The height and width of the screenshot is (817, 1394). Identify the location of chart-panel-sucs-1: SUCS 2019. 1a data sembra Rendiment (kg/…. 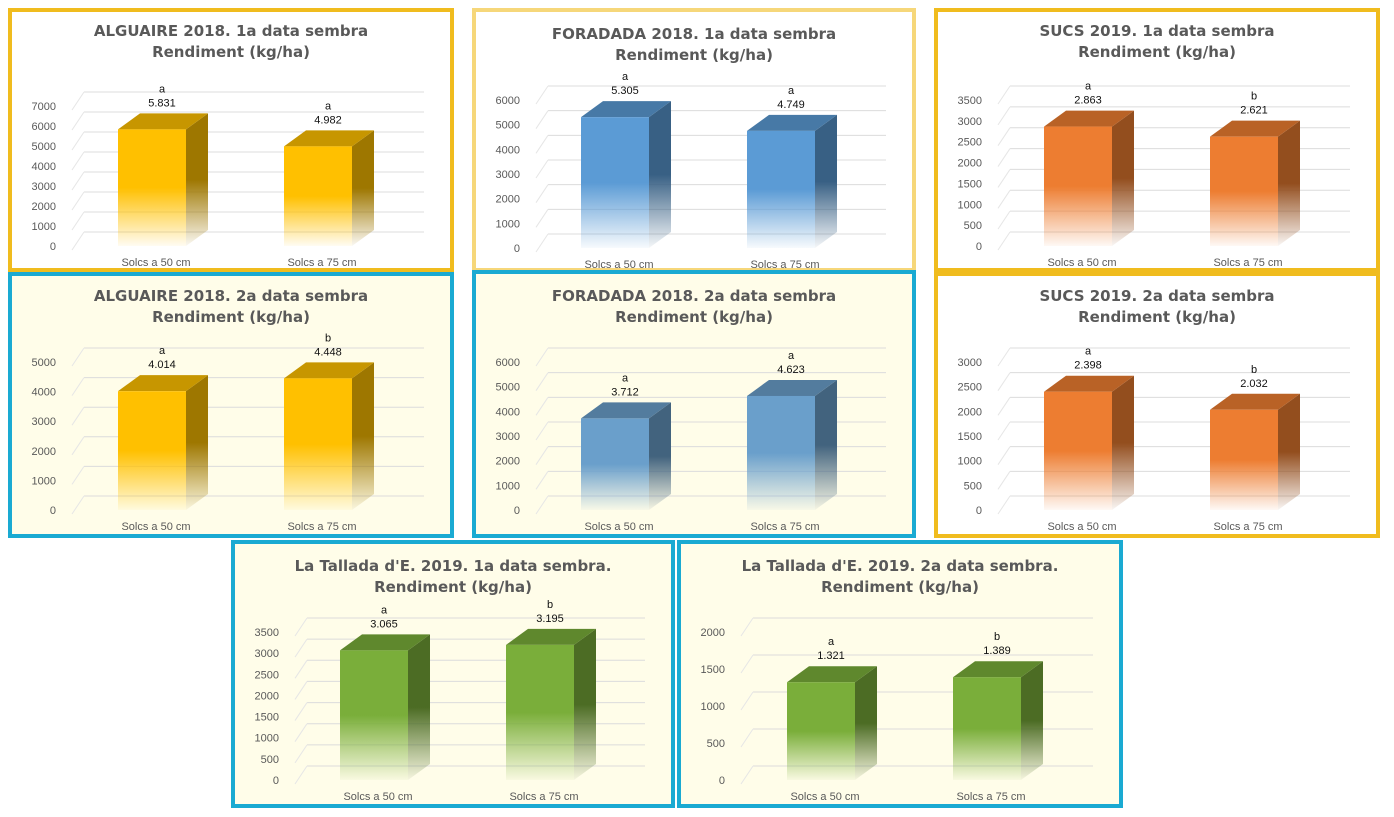
(1157, 140).